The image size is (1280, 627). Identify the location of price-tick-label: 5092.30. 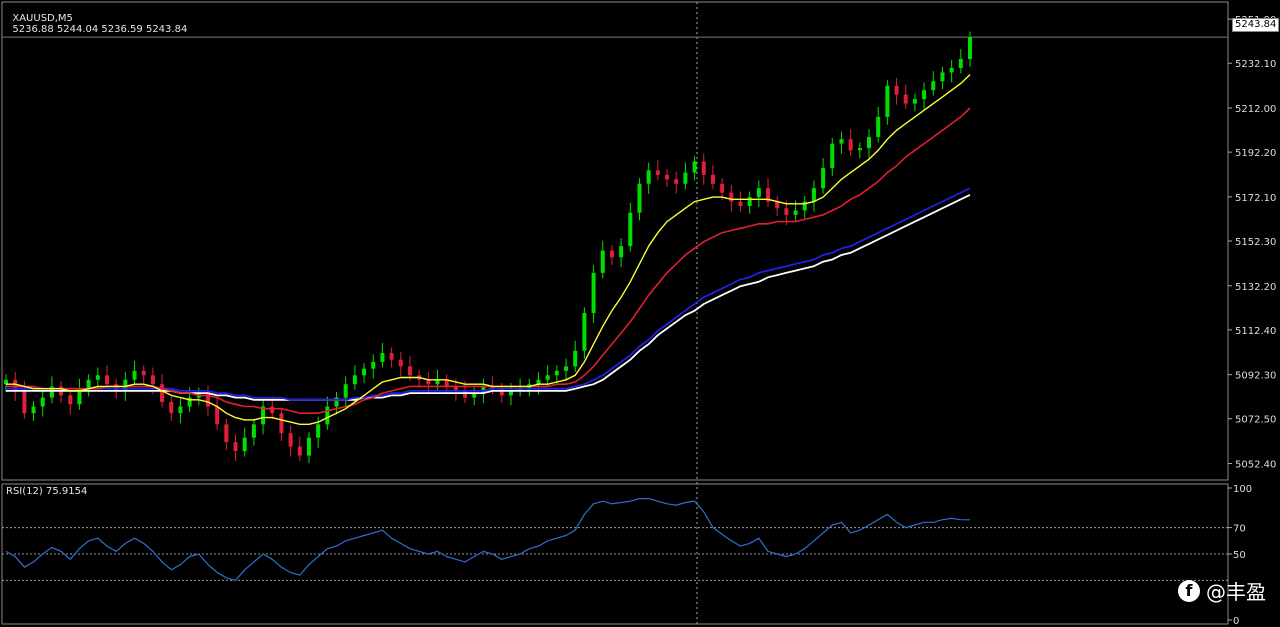
(1255, 376).